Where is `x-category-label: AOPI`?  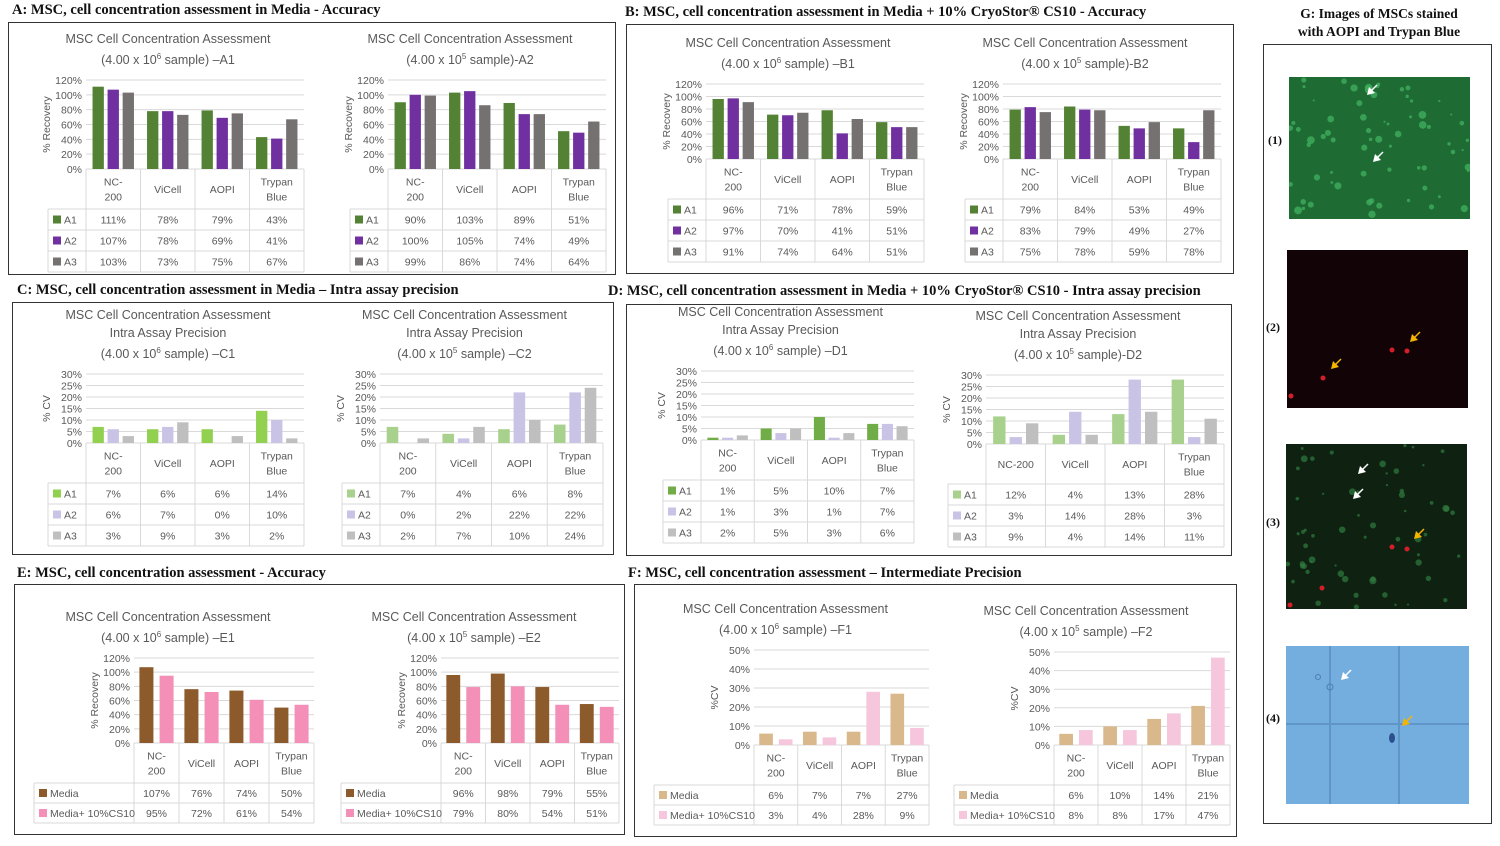
x-category-label: AOPI is located at coordinates (1134, 465).